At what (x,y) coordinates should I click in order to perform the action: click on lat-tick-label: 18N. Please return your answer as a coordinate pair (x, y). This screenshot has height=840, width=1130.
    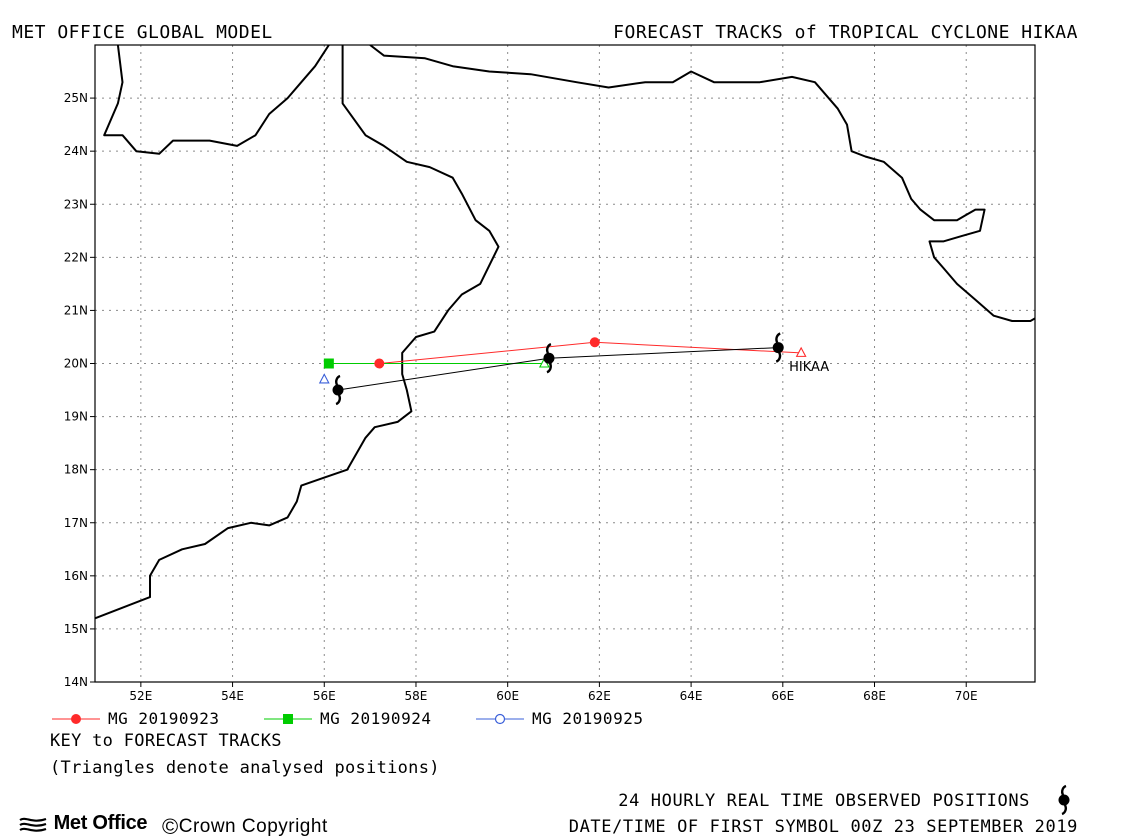
    Looking at the image, I should click on (76, 470).